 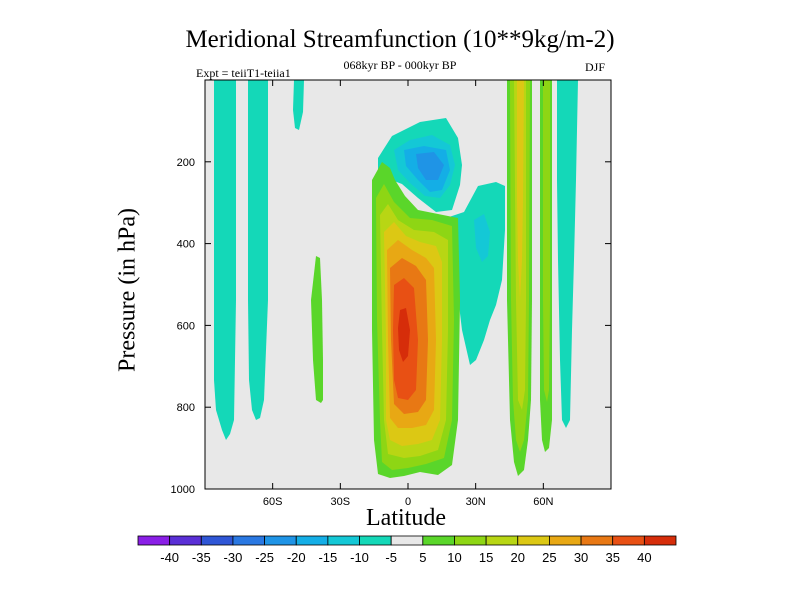 What do you see at coordinates (186, 163) in the screenshot?
I see `y-tick-label: 200` at bounding box center [186, 163].